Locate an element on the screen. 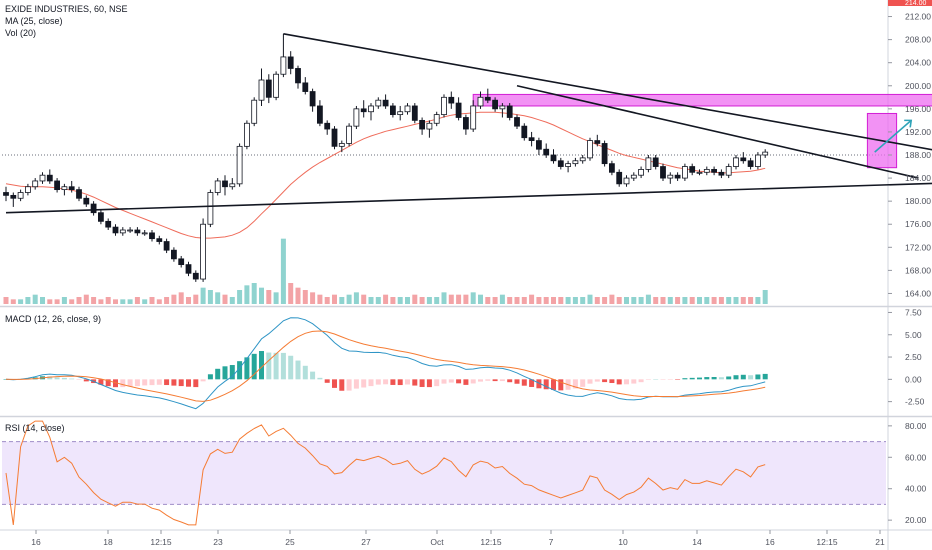 Image resolution: width=932 pixels, height=550 pixels. breakout-arrow is located at coordinates (893, 136).